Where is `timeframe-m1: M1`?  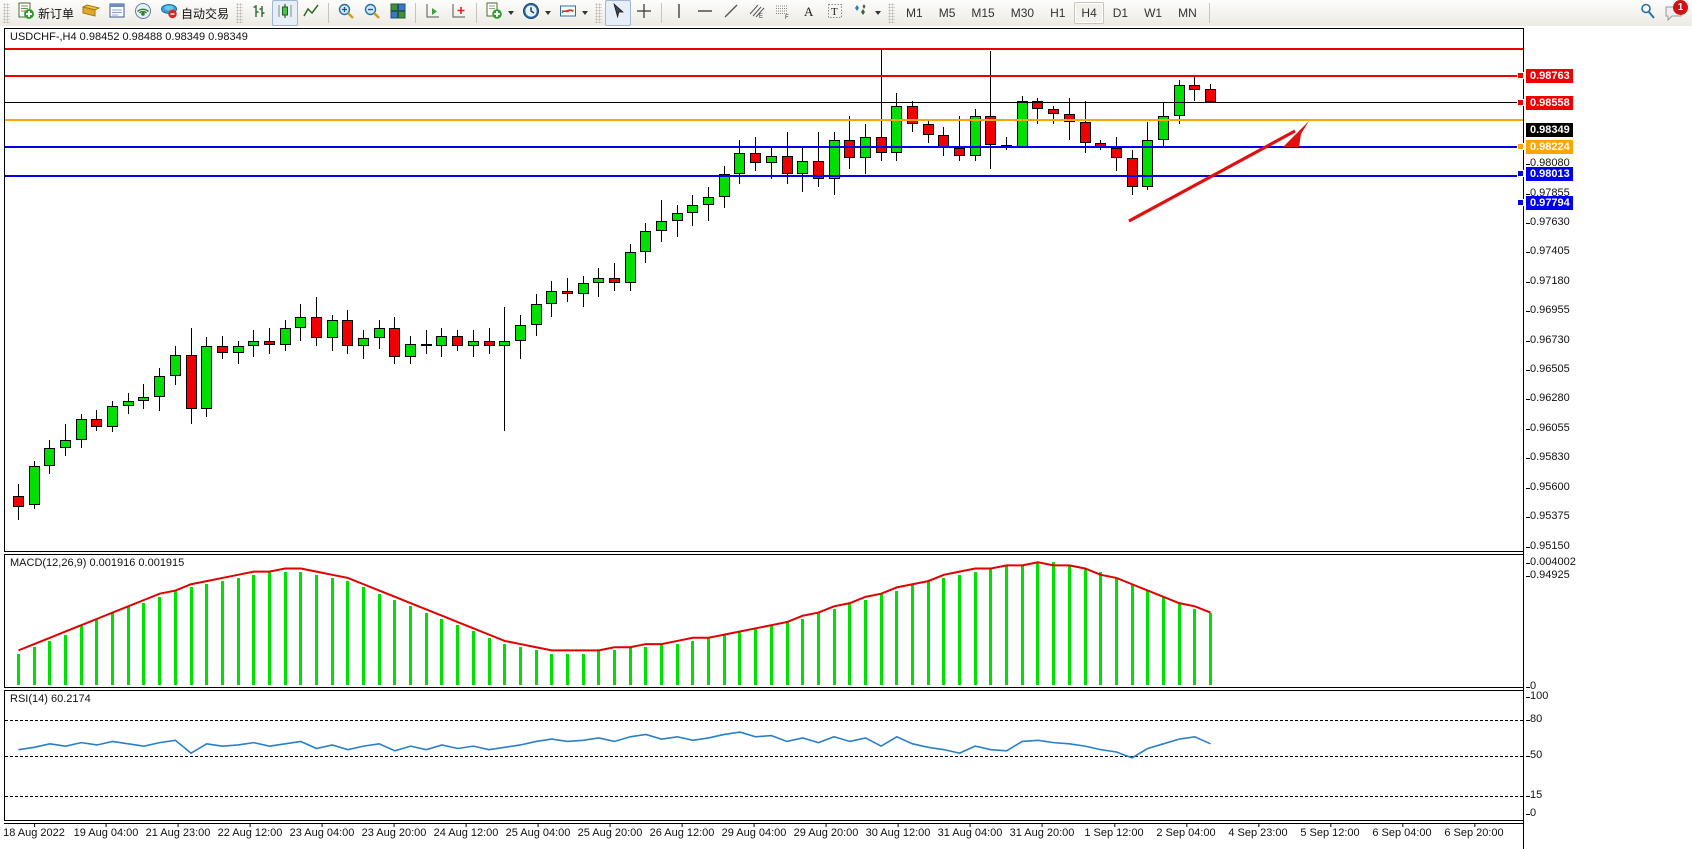
timeframe-m1: M1 is located at coordinates (914, 13).